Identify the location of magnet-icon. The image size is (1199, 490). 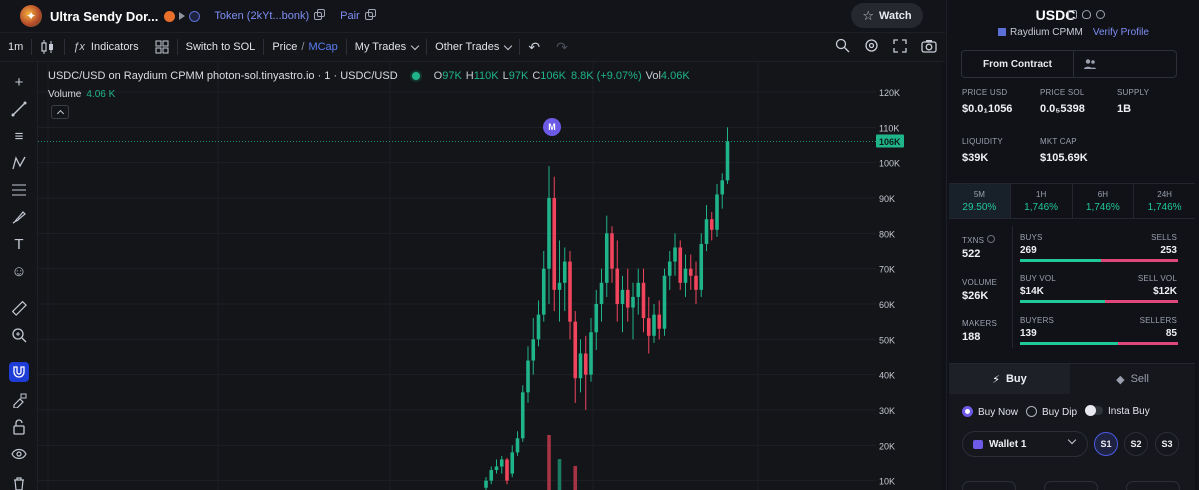
(19, 372).